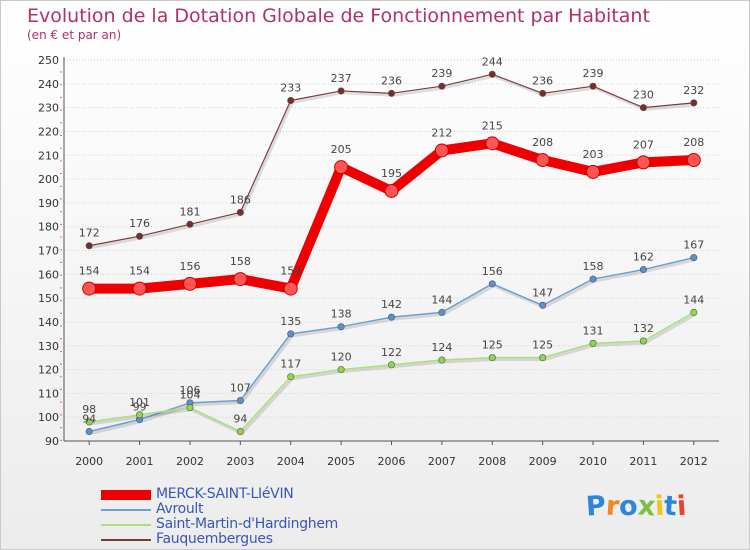  What do you see at coordinates (48, 131) in the screenshot?
I see `y-tick-label-220: 220` at bounding box center [48, 131].